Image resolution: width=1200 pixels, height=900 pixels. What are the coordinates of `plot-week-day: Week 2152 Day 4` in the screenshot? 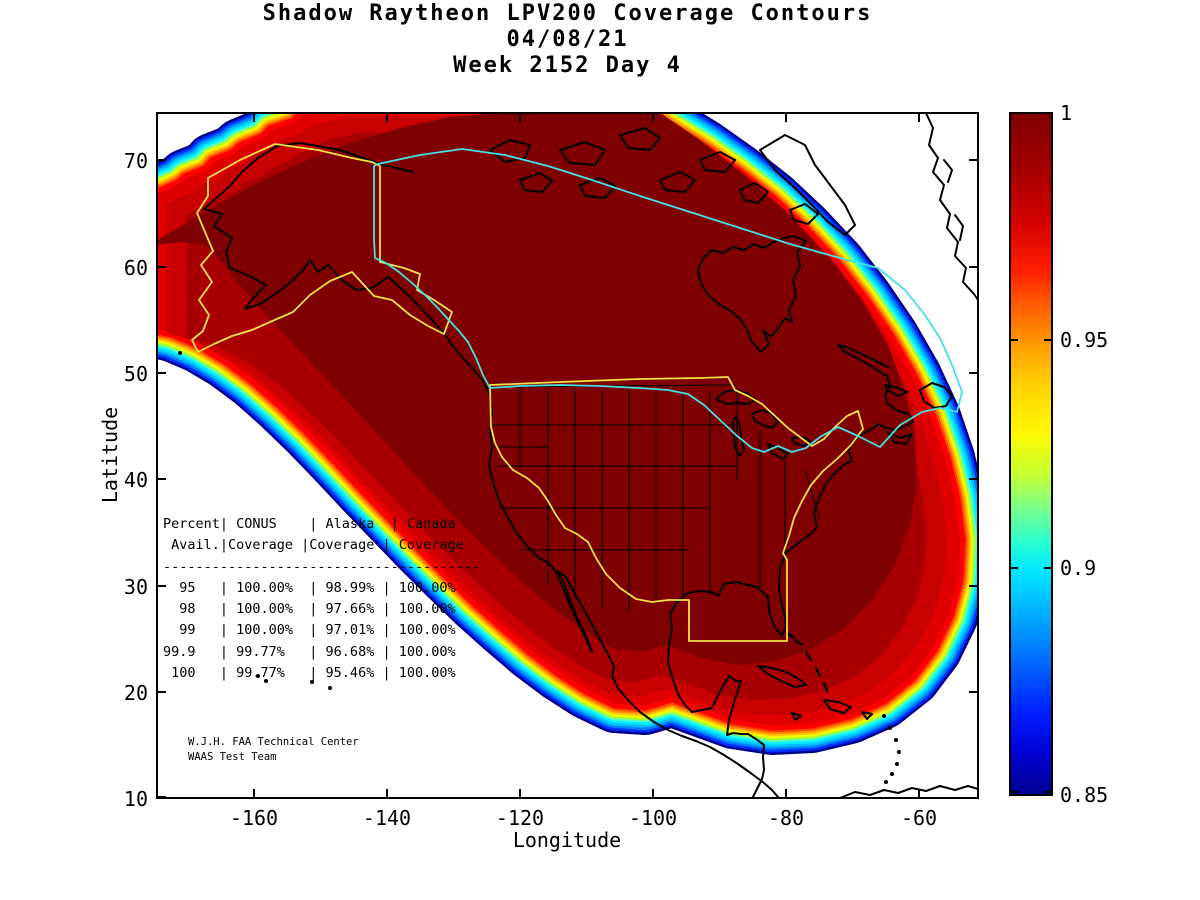 It's located at (567, 65).